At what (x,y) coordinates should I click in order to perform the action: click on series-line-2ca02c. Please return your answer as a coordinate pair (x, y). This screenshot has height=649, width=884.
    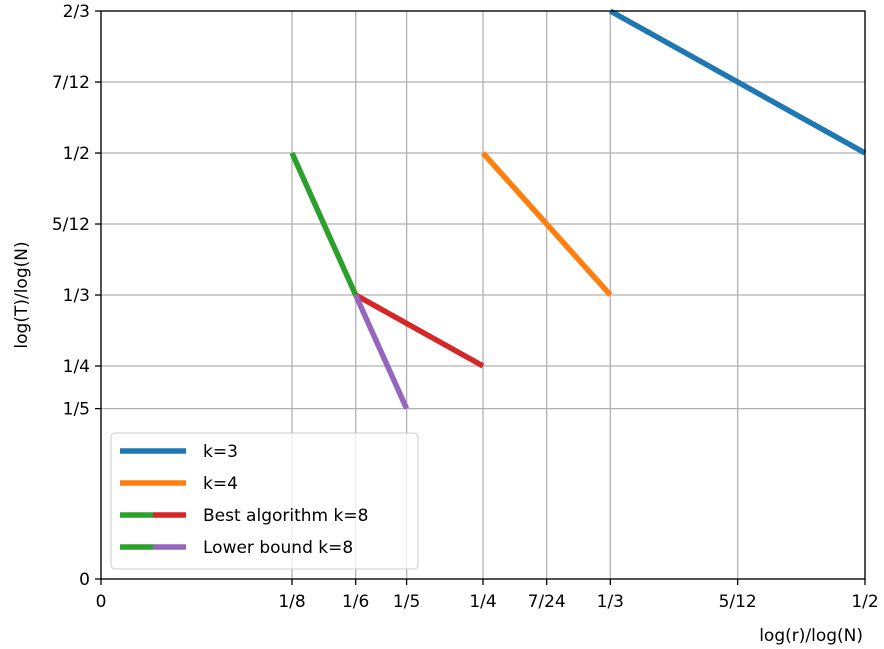
    Looking at the image, I should click on (324, 224).